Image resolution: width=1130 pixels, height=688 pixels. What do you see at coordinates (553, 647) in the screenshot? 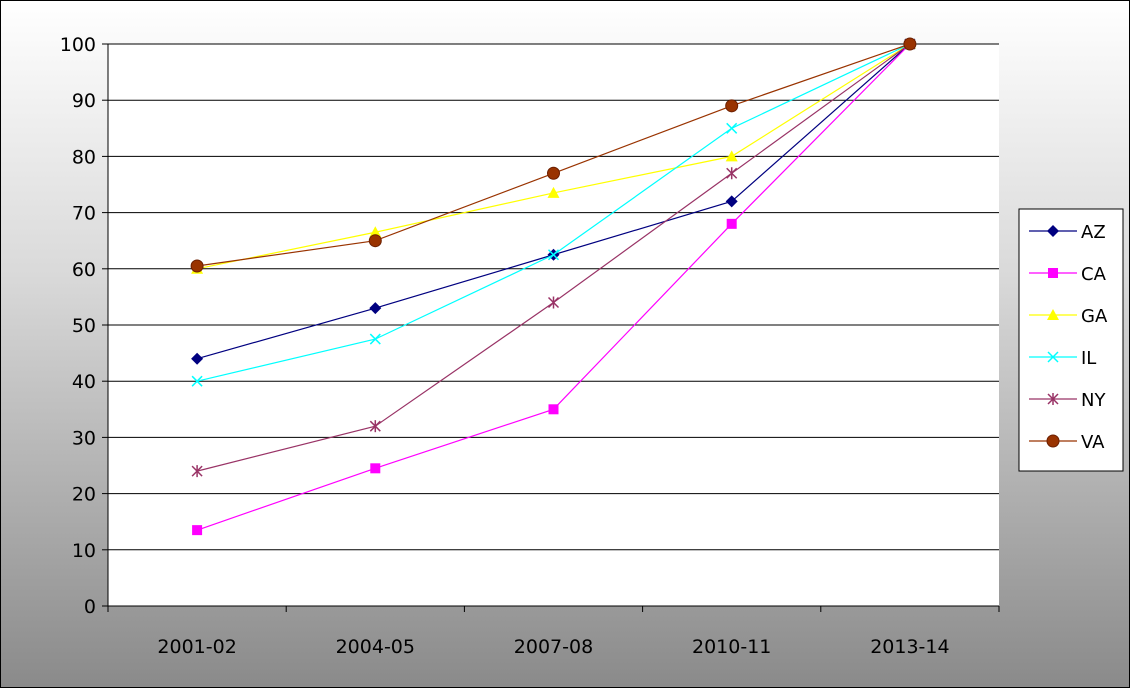
I see `x-tick-label: 2007-08` at bounding box center [553, 647].